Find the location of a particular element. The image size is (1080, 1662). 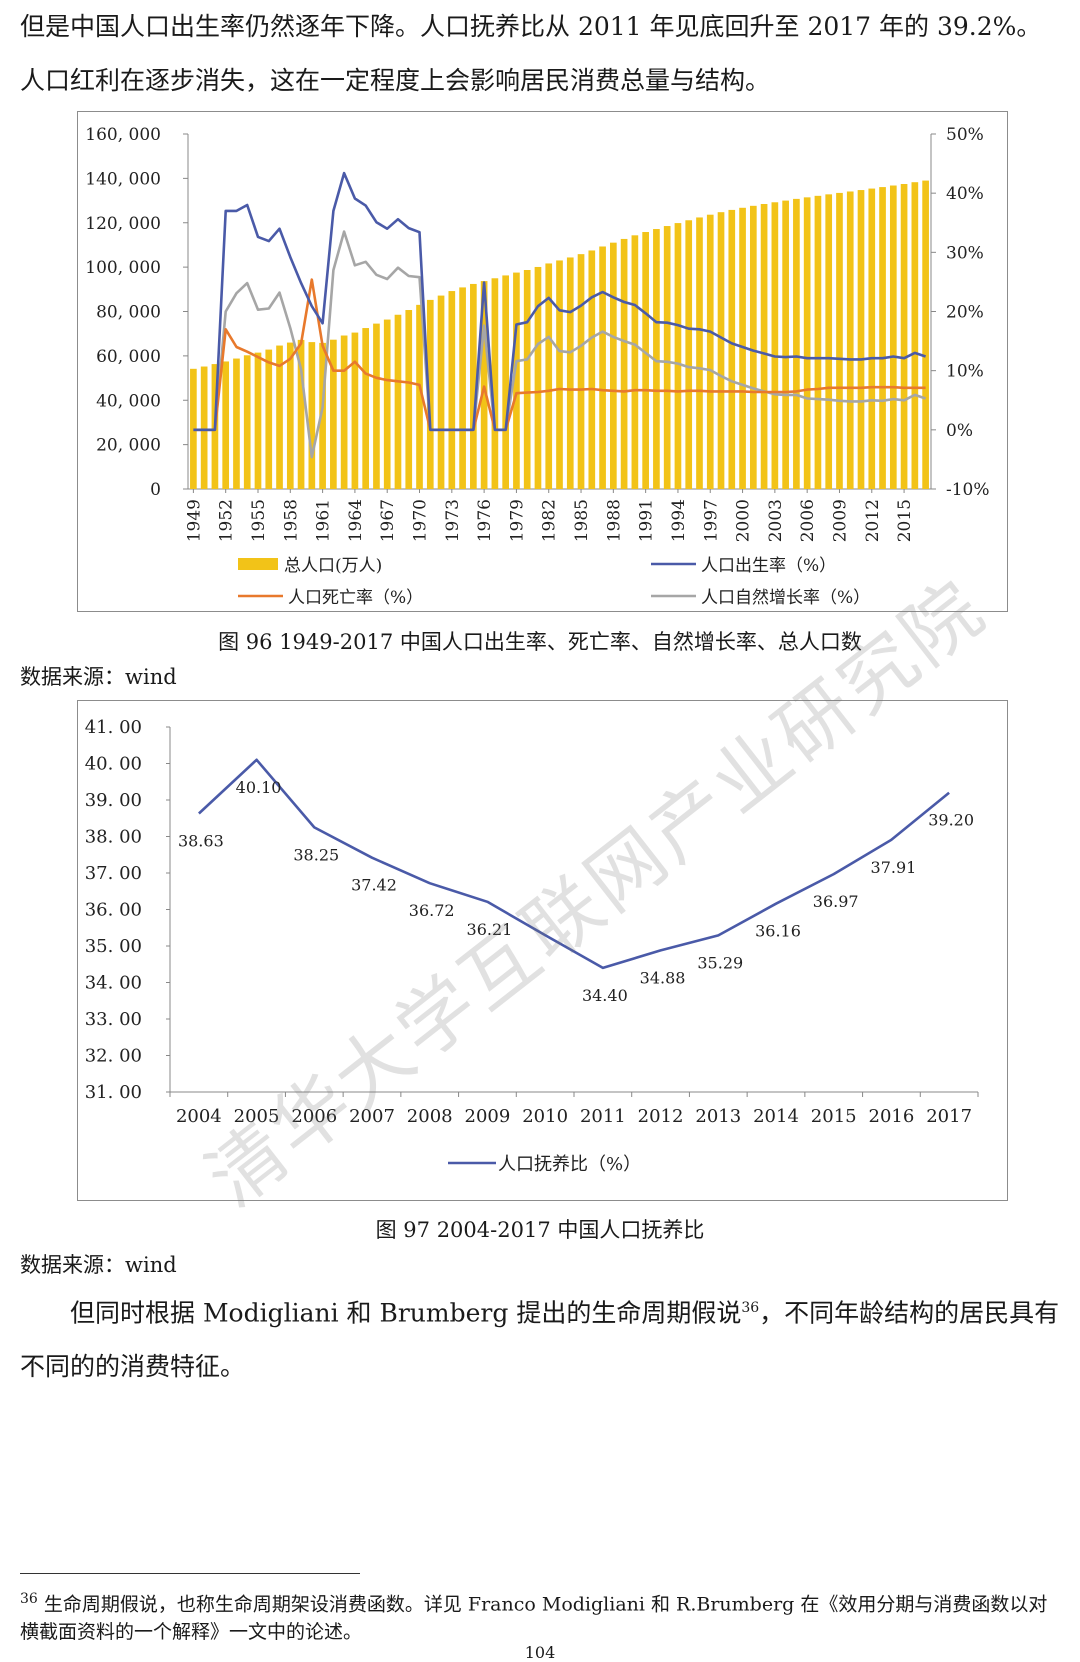

data-label: 34.40 is located at coordinates (605, 995).